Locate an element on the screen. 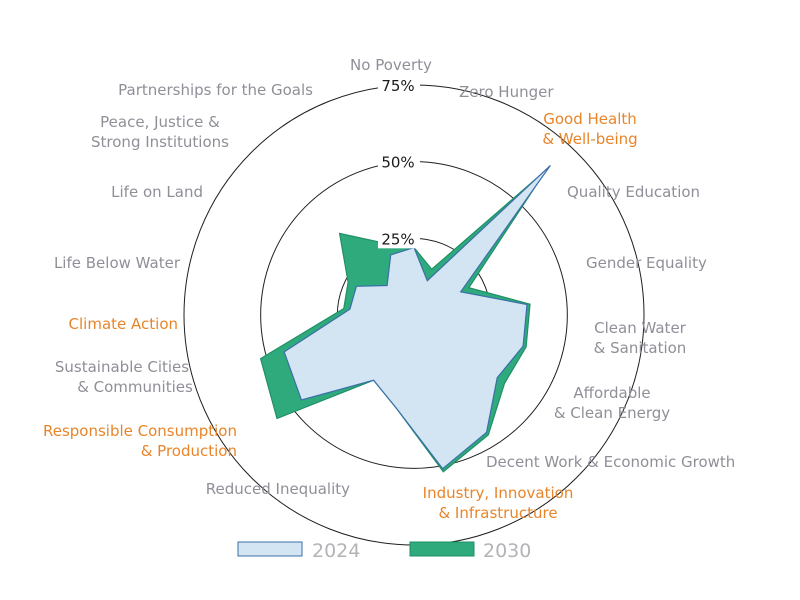 This screenshot has height=600, width=800. category-label-zero-hunger: Zero Hunger is located at coordinates (506, 92).